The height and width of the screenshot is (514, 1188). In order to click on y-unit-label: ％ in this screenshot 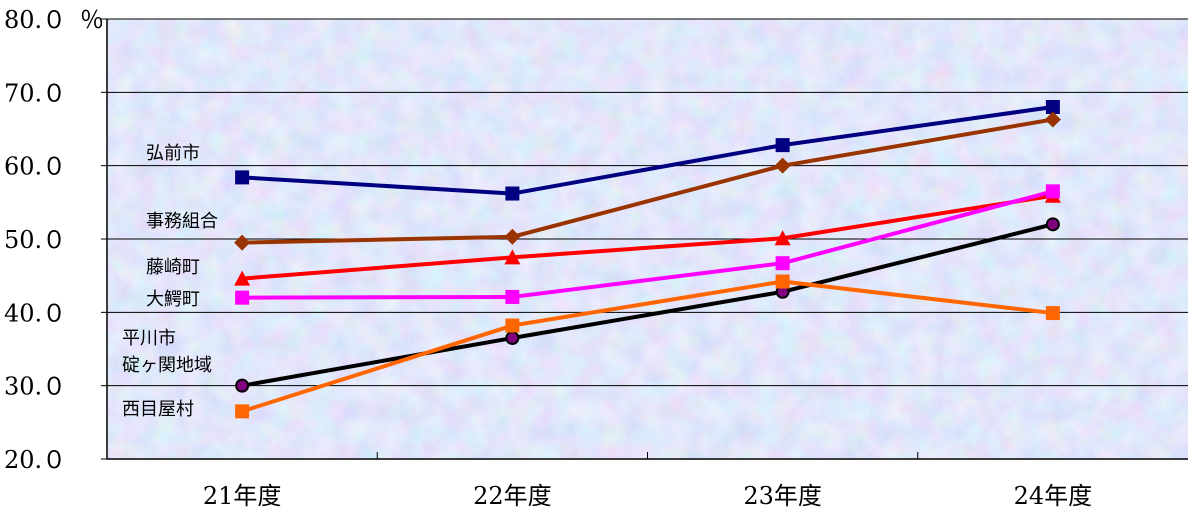, I will do `click(92, 20)`.